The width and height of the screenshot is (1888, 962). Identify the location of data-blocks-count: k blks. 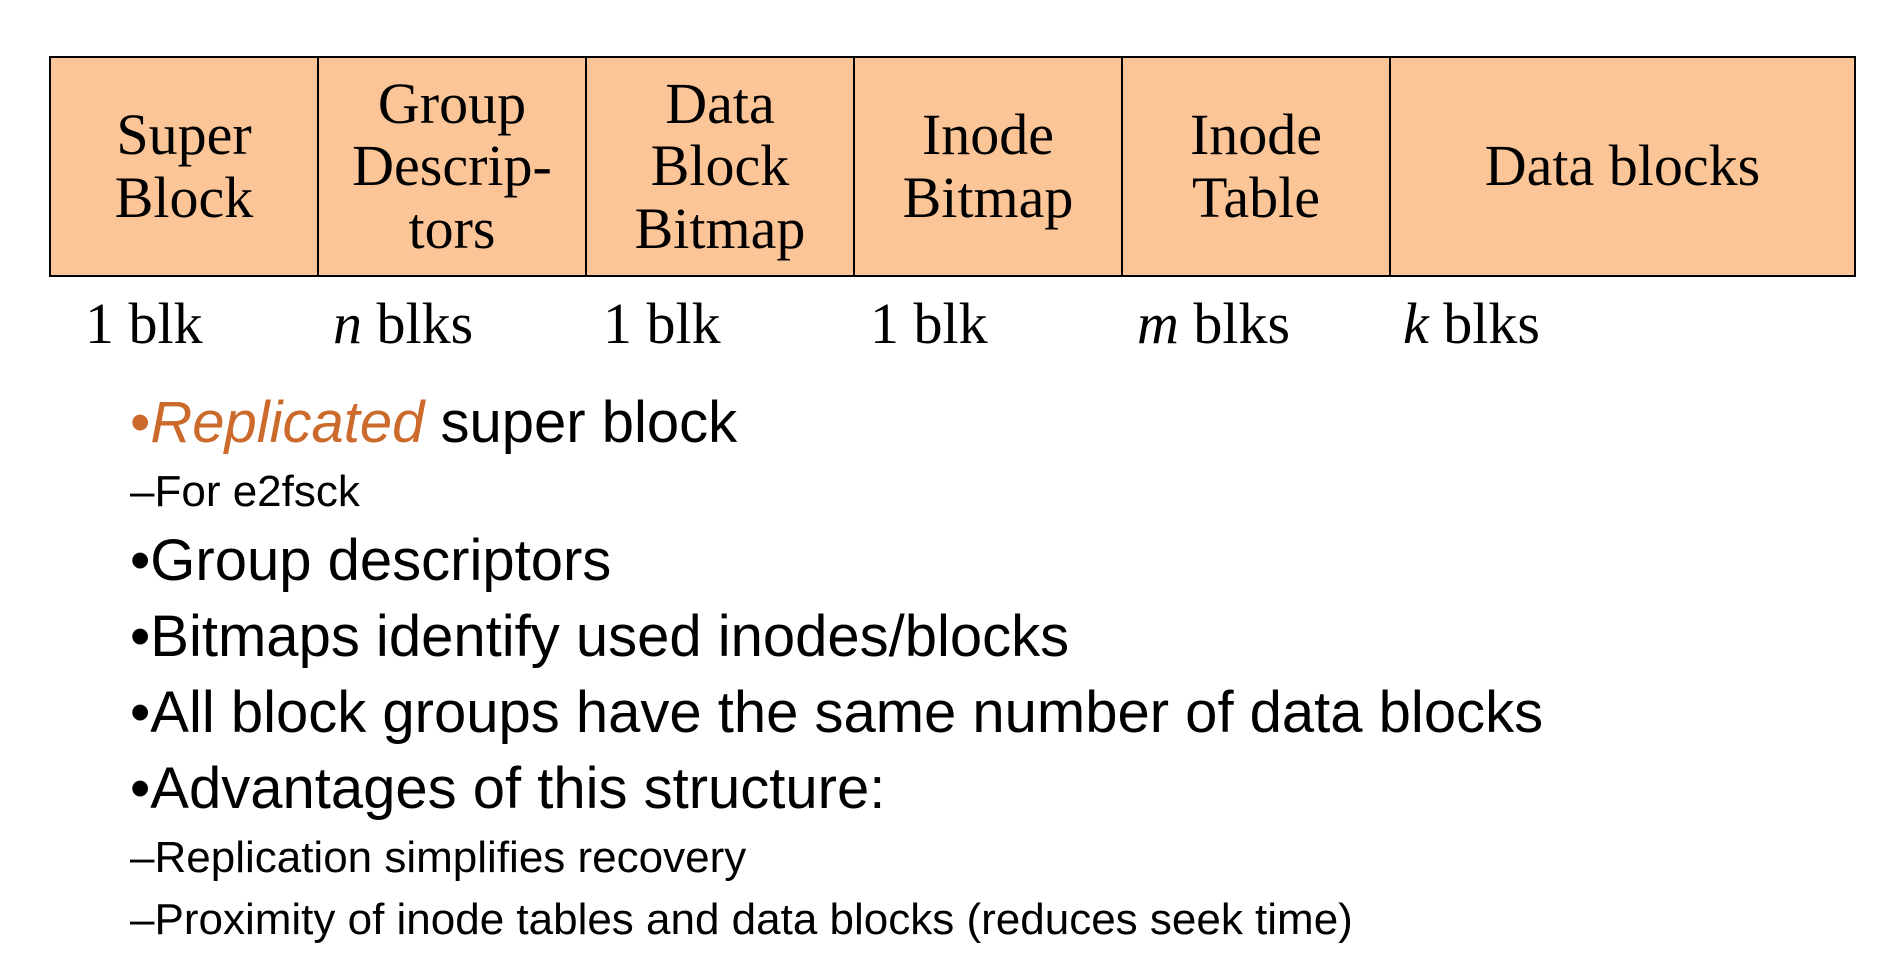
(1471, 323).